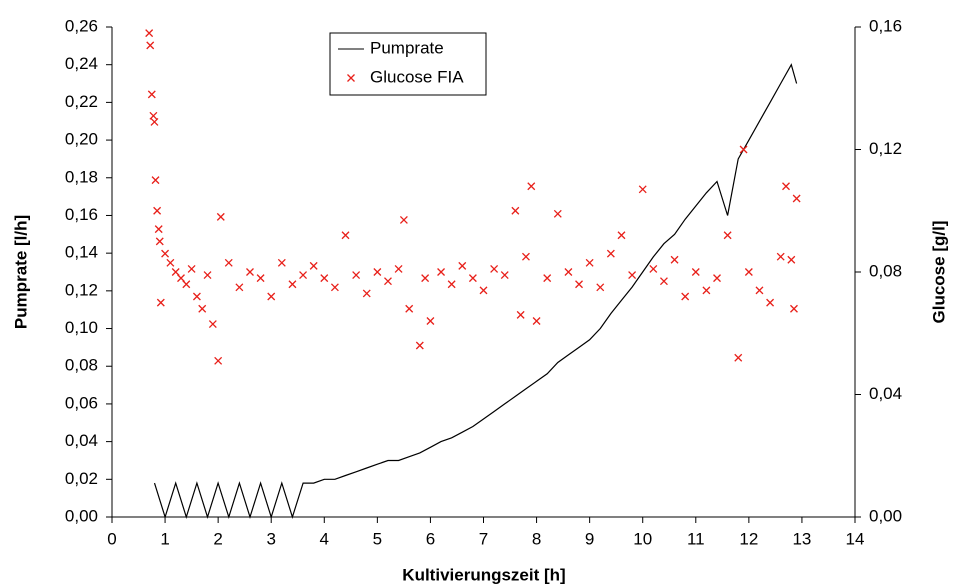  Describe the element at coordinates (217, 538) in the screenshot. I see `x-tick-label: 2` at that location.